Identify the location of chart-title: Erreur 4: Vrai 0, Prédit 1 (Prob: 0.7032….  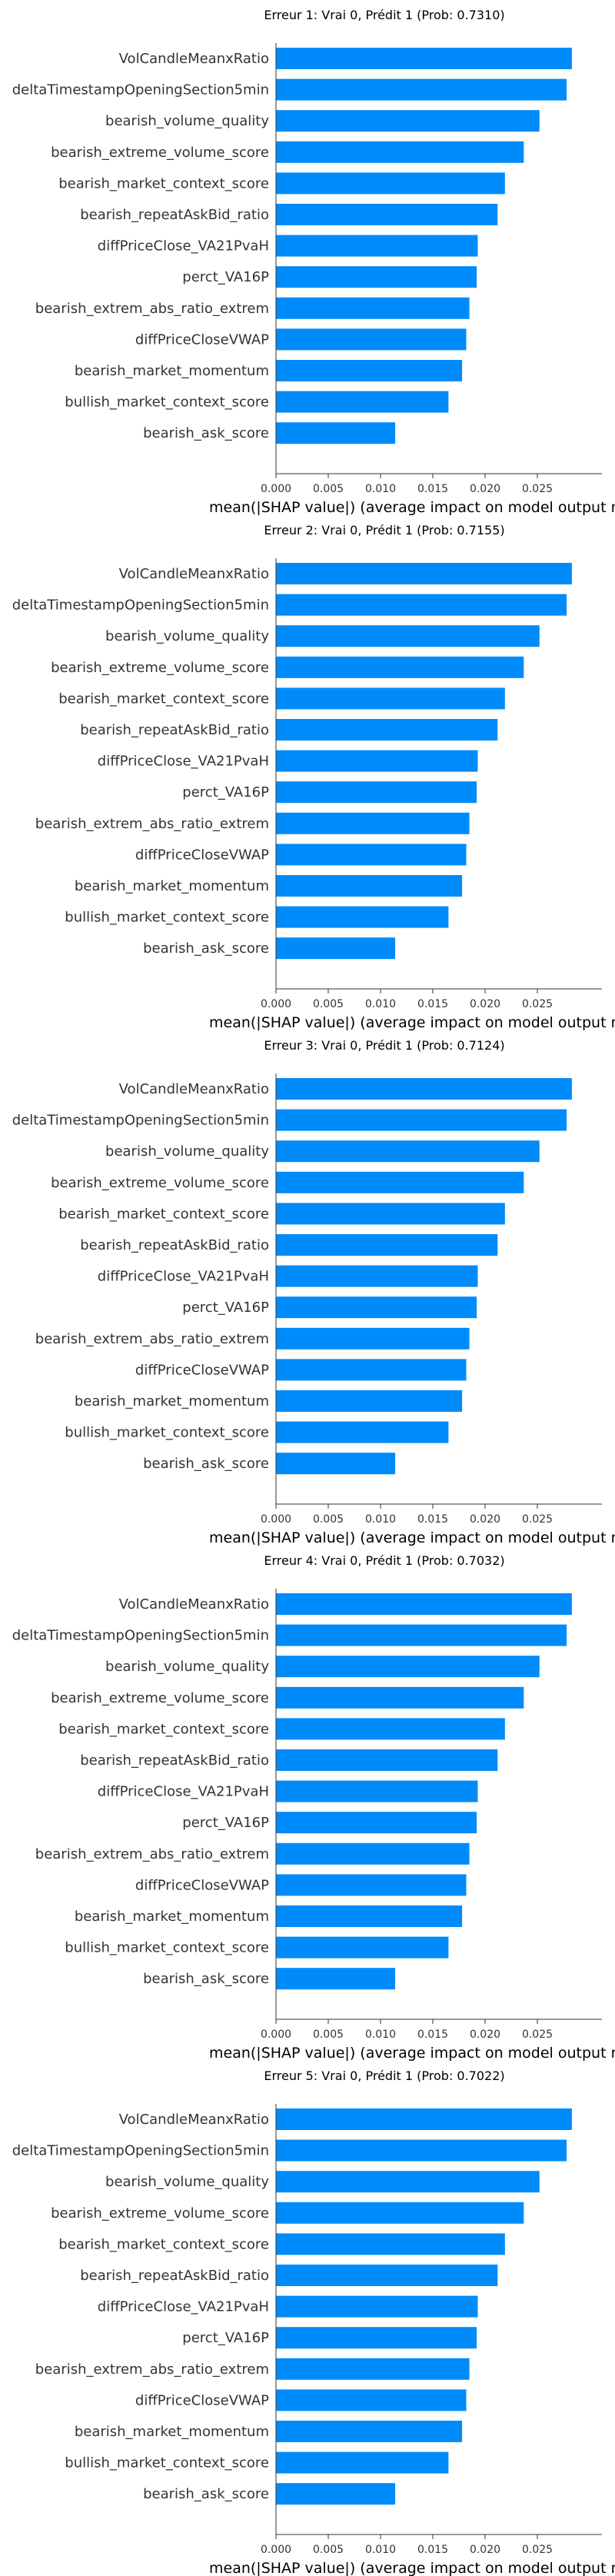
(384, 1561).